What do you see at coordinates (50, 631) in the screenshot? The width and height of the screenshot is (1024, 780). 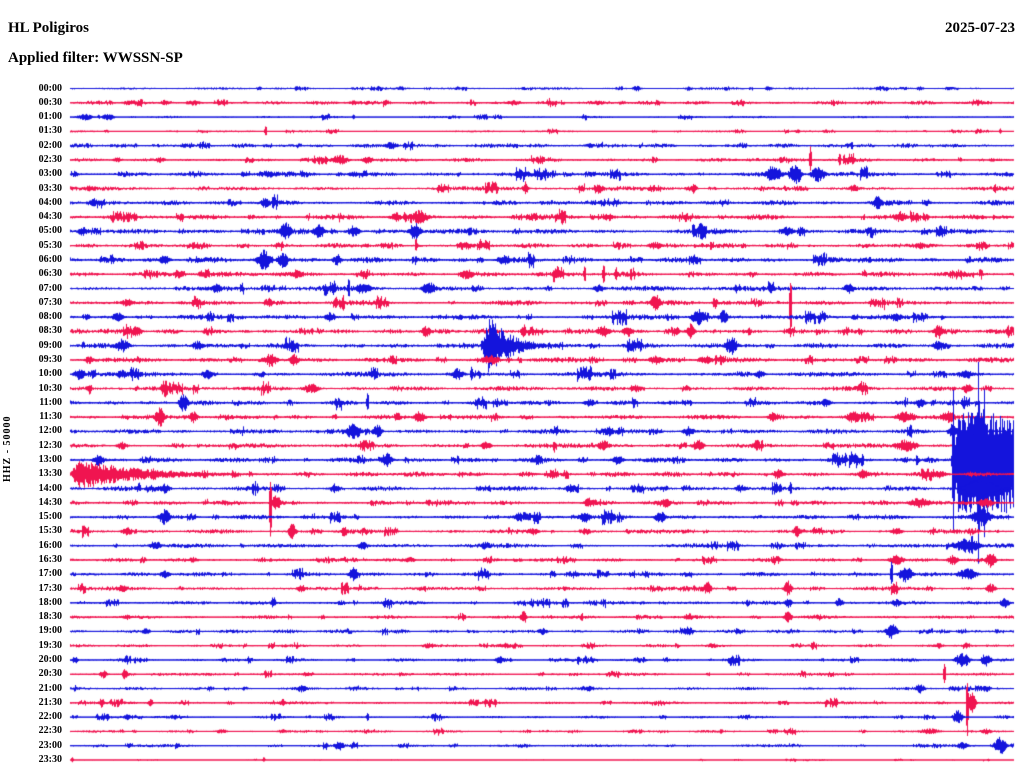 I see `row-time-label: 19:00` at bounding box center [50, 631].